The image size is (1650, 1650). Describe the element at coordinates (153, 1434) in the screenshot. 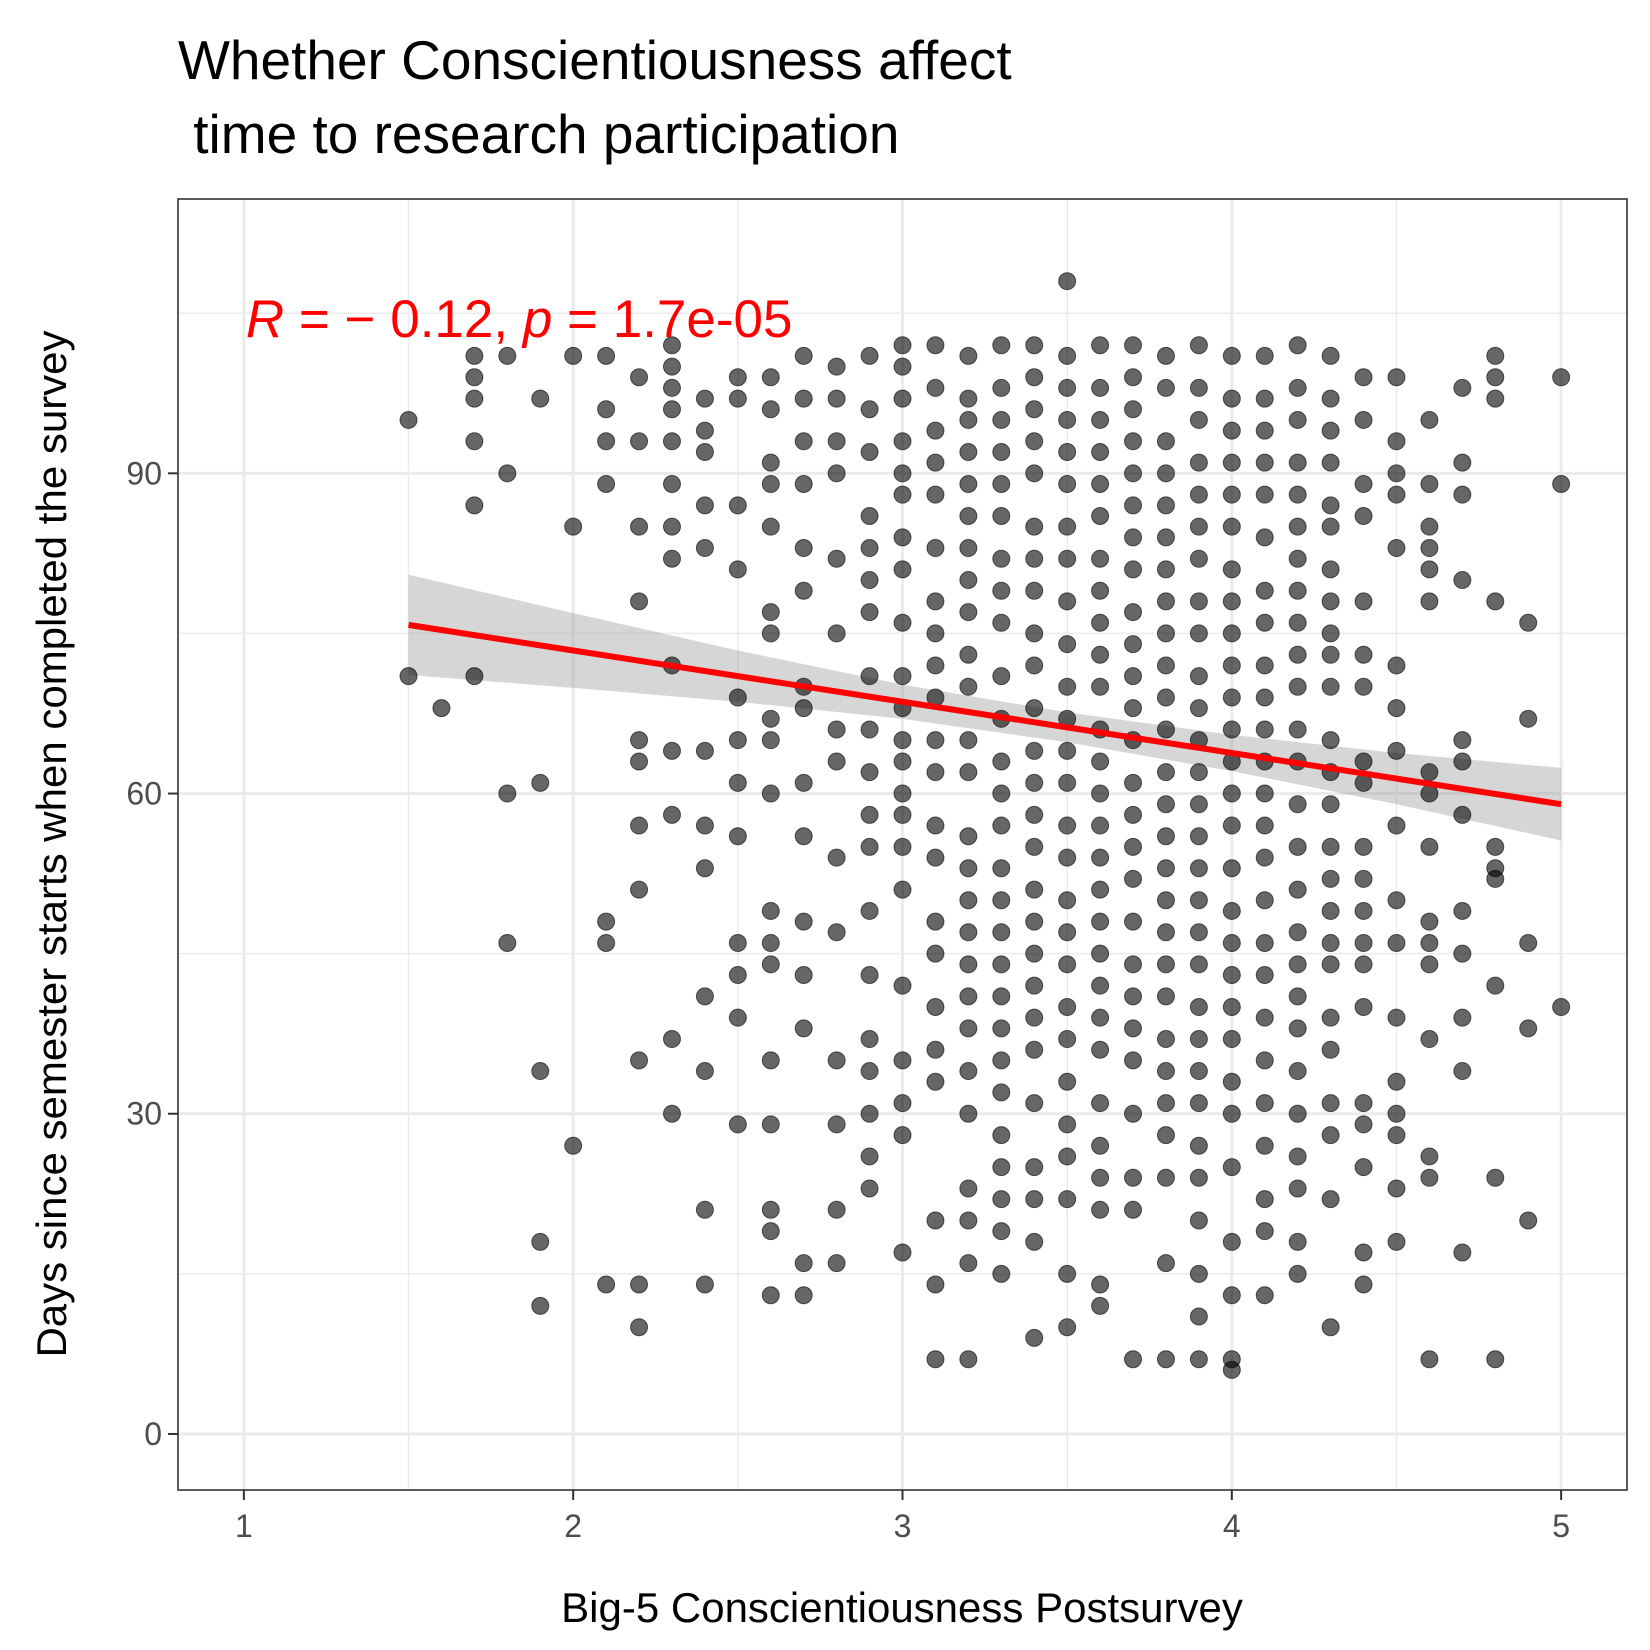

I see `y-tick-label: 0` at that location.